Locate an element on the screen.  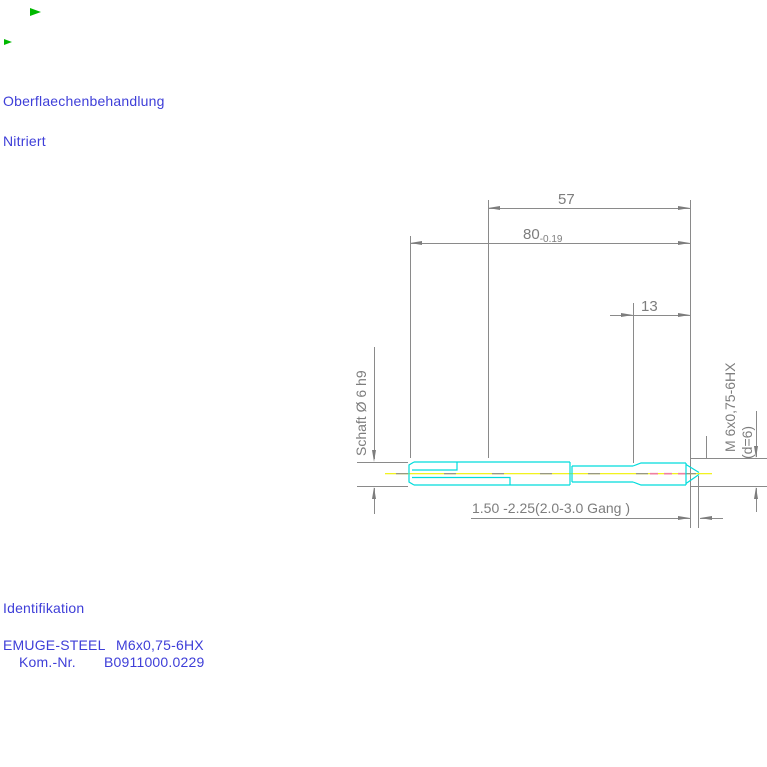
order-number-label: Kom.-Nr. is located at coordinates (47, 662).